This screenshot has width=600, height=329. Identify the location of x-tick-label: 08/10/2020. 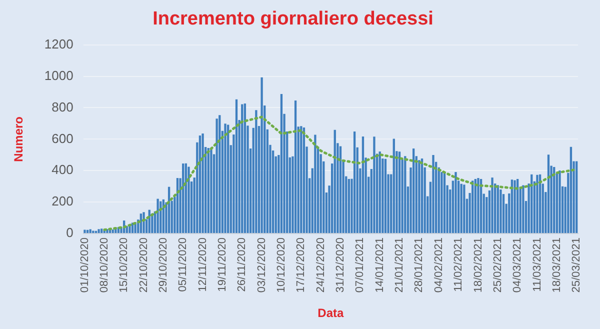
(104, 265).